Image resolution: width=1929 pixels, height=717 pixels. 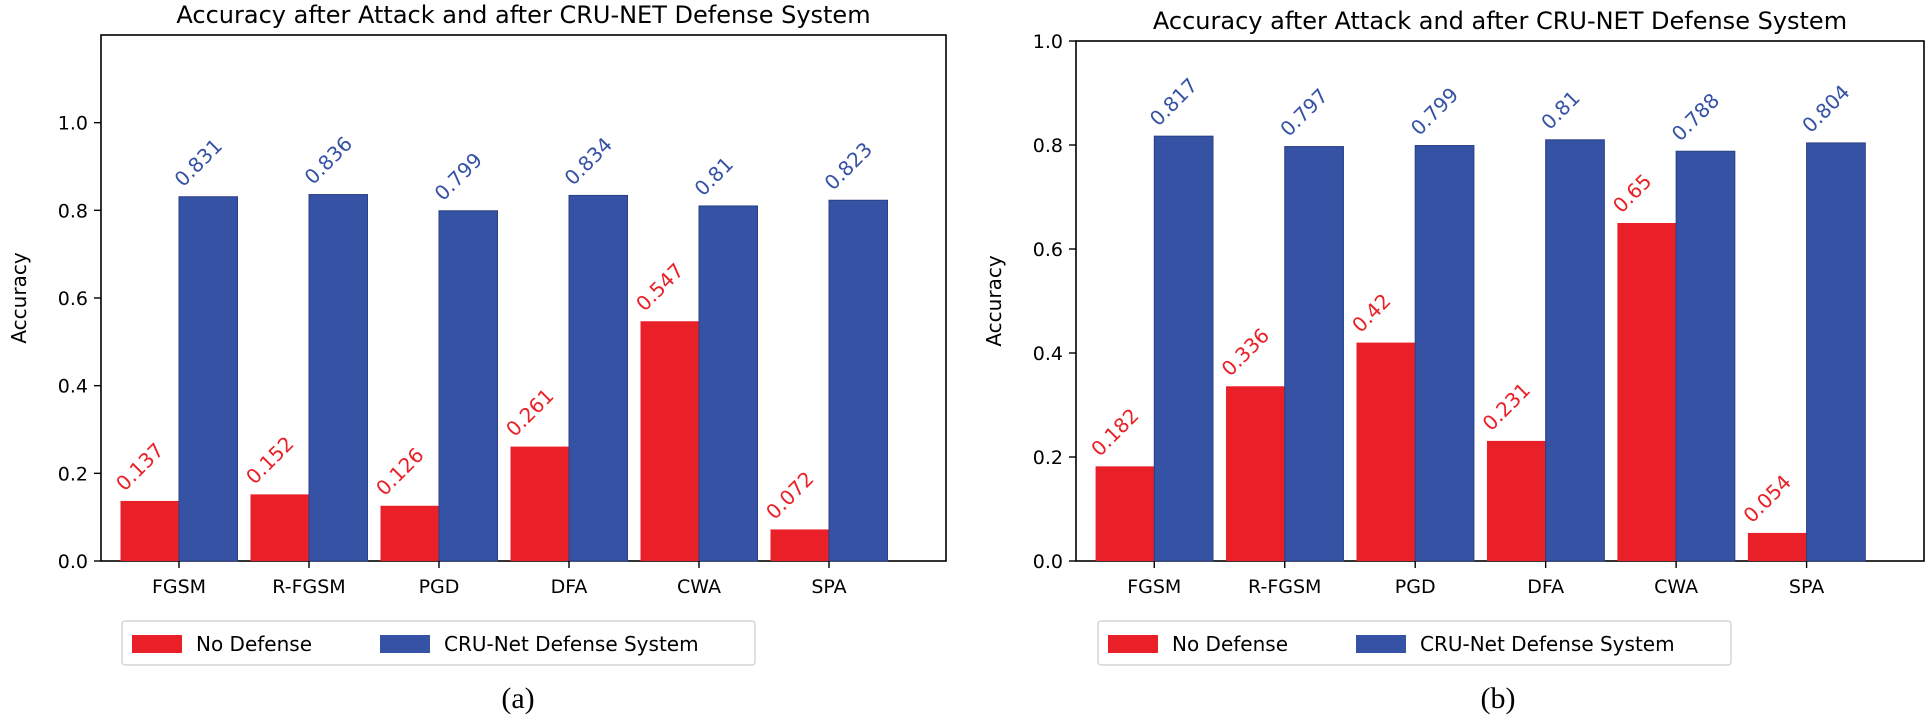 What do you see at coordinates (1825, 108) in the screenshot?
I see `value-label-cru-net-defense: 0.804` at bounding box center [1825, 108].